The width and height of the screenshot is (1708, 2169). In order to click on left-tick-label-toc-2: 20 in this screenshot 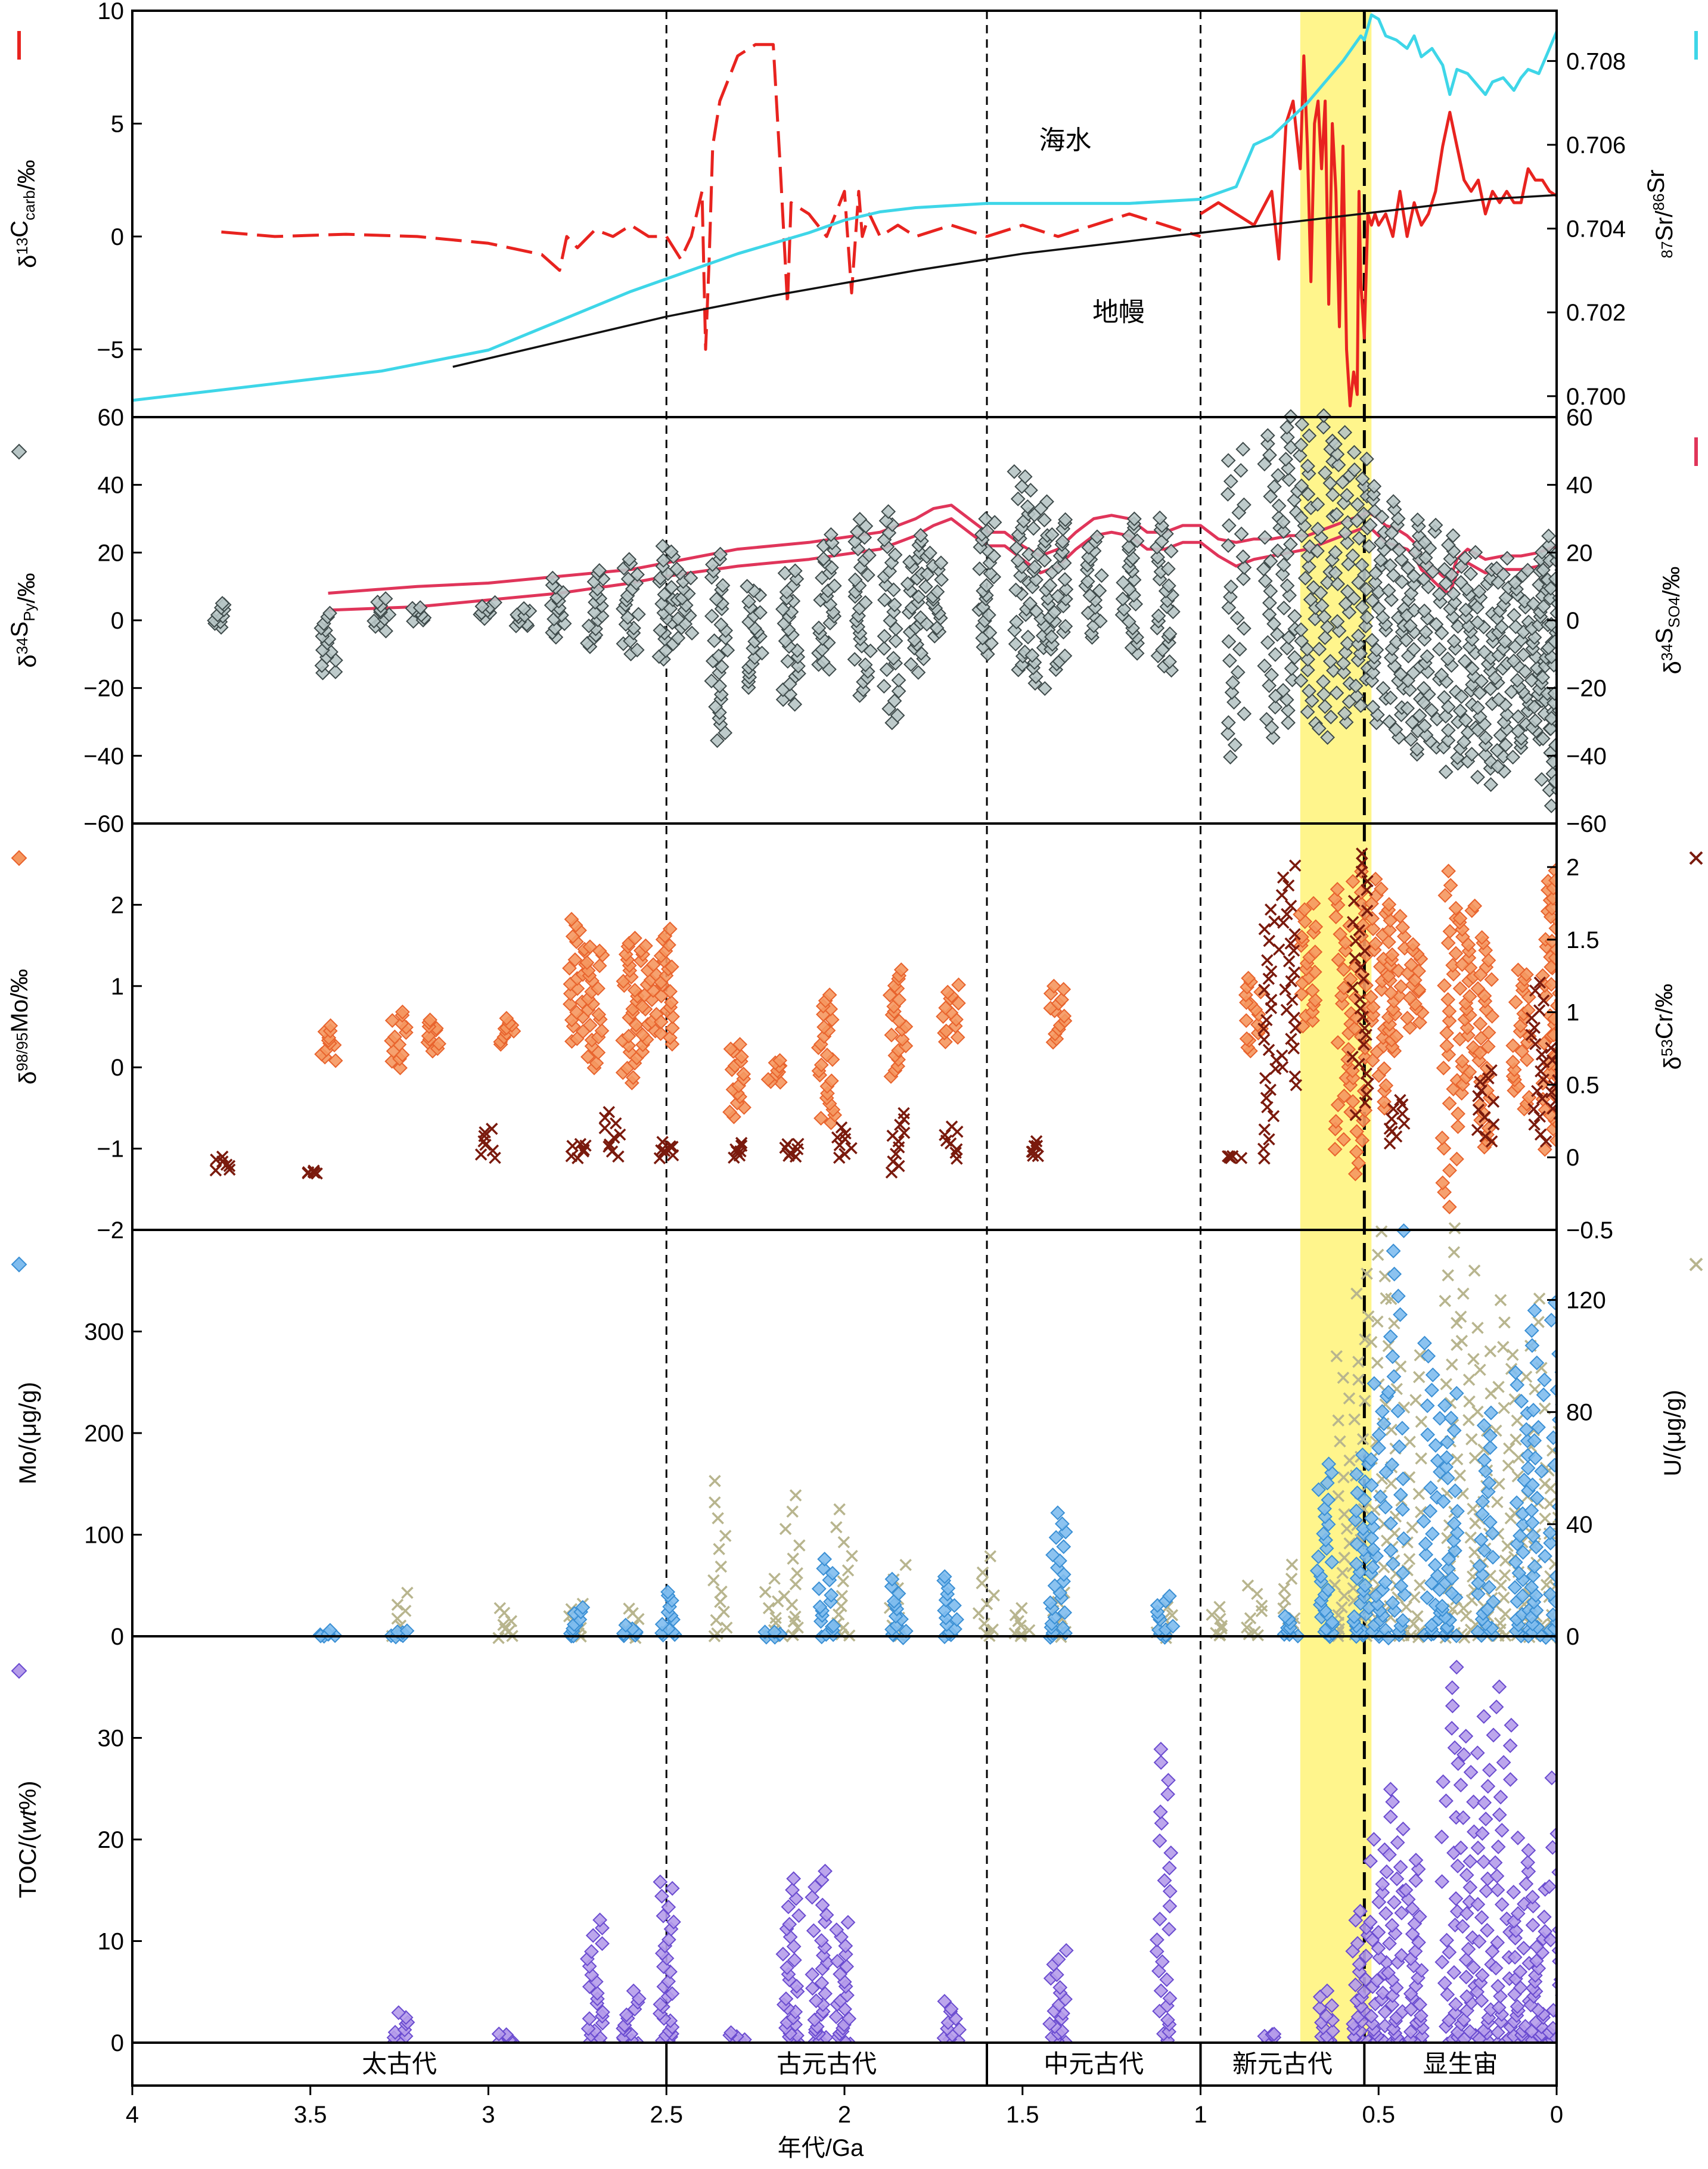, I will do `click(111, 1840)`.